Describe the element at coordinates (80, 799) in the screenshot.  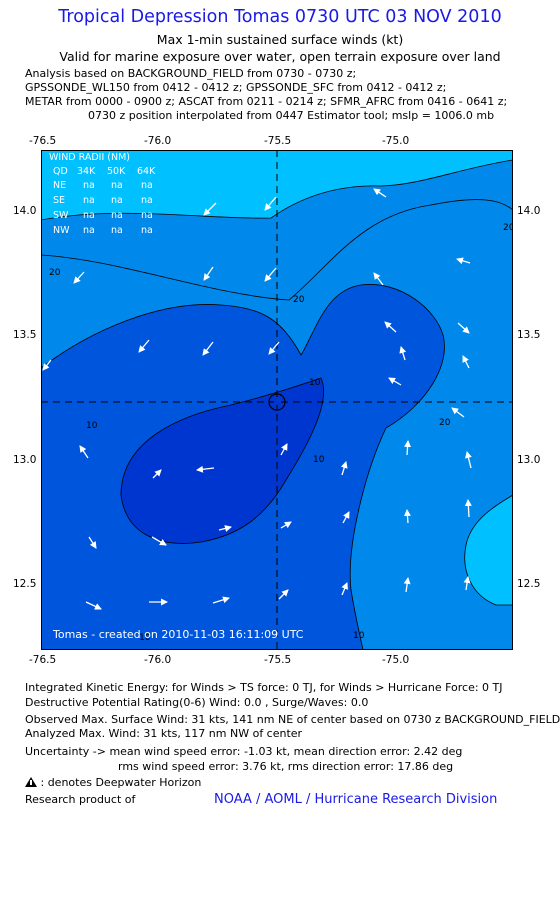
I see `research-label: Research product of` at that location.